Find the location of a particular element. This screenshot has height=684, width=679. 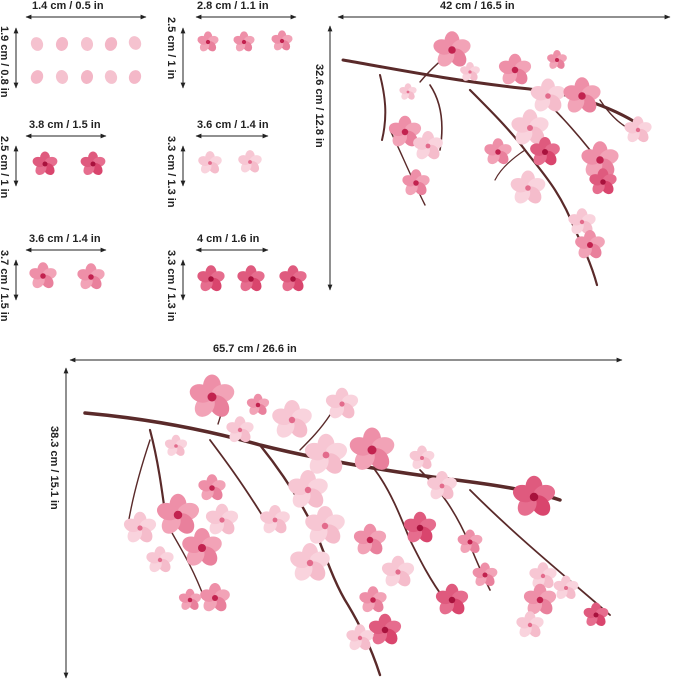

medium-width-label: 42 cm / 16.5 in is located at coordinates (477, 6).